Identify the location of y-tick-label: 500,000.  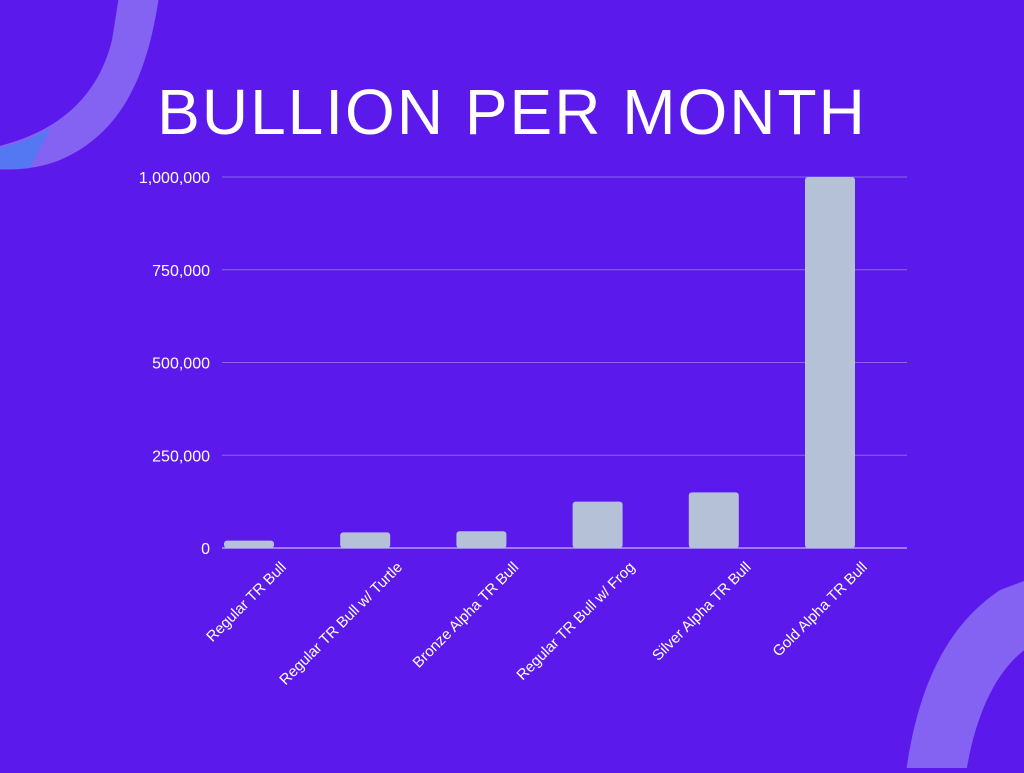
(181, 364).